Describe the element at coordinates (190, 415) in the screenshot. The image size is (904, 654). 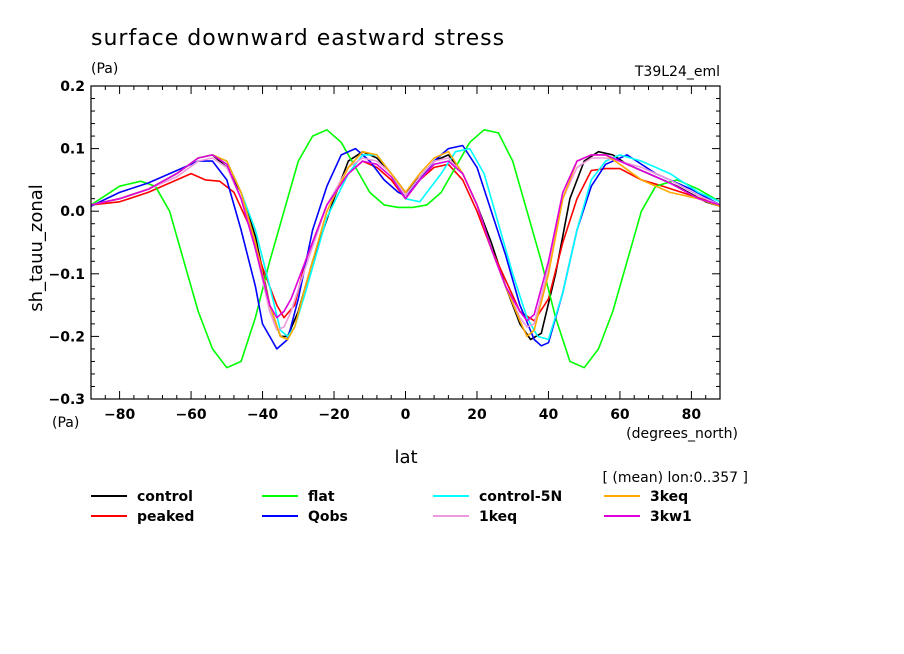
I see `x-tick-label: −60` at that location.